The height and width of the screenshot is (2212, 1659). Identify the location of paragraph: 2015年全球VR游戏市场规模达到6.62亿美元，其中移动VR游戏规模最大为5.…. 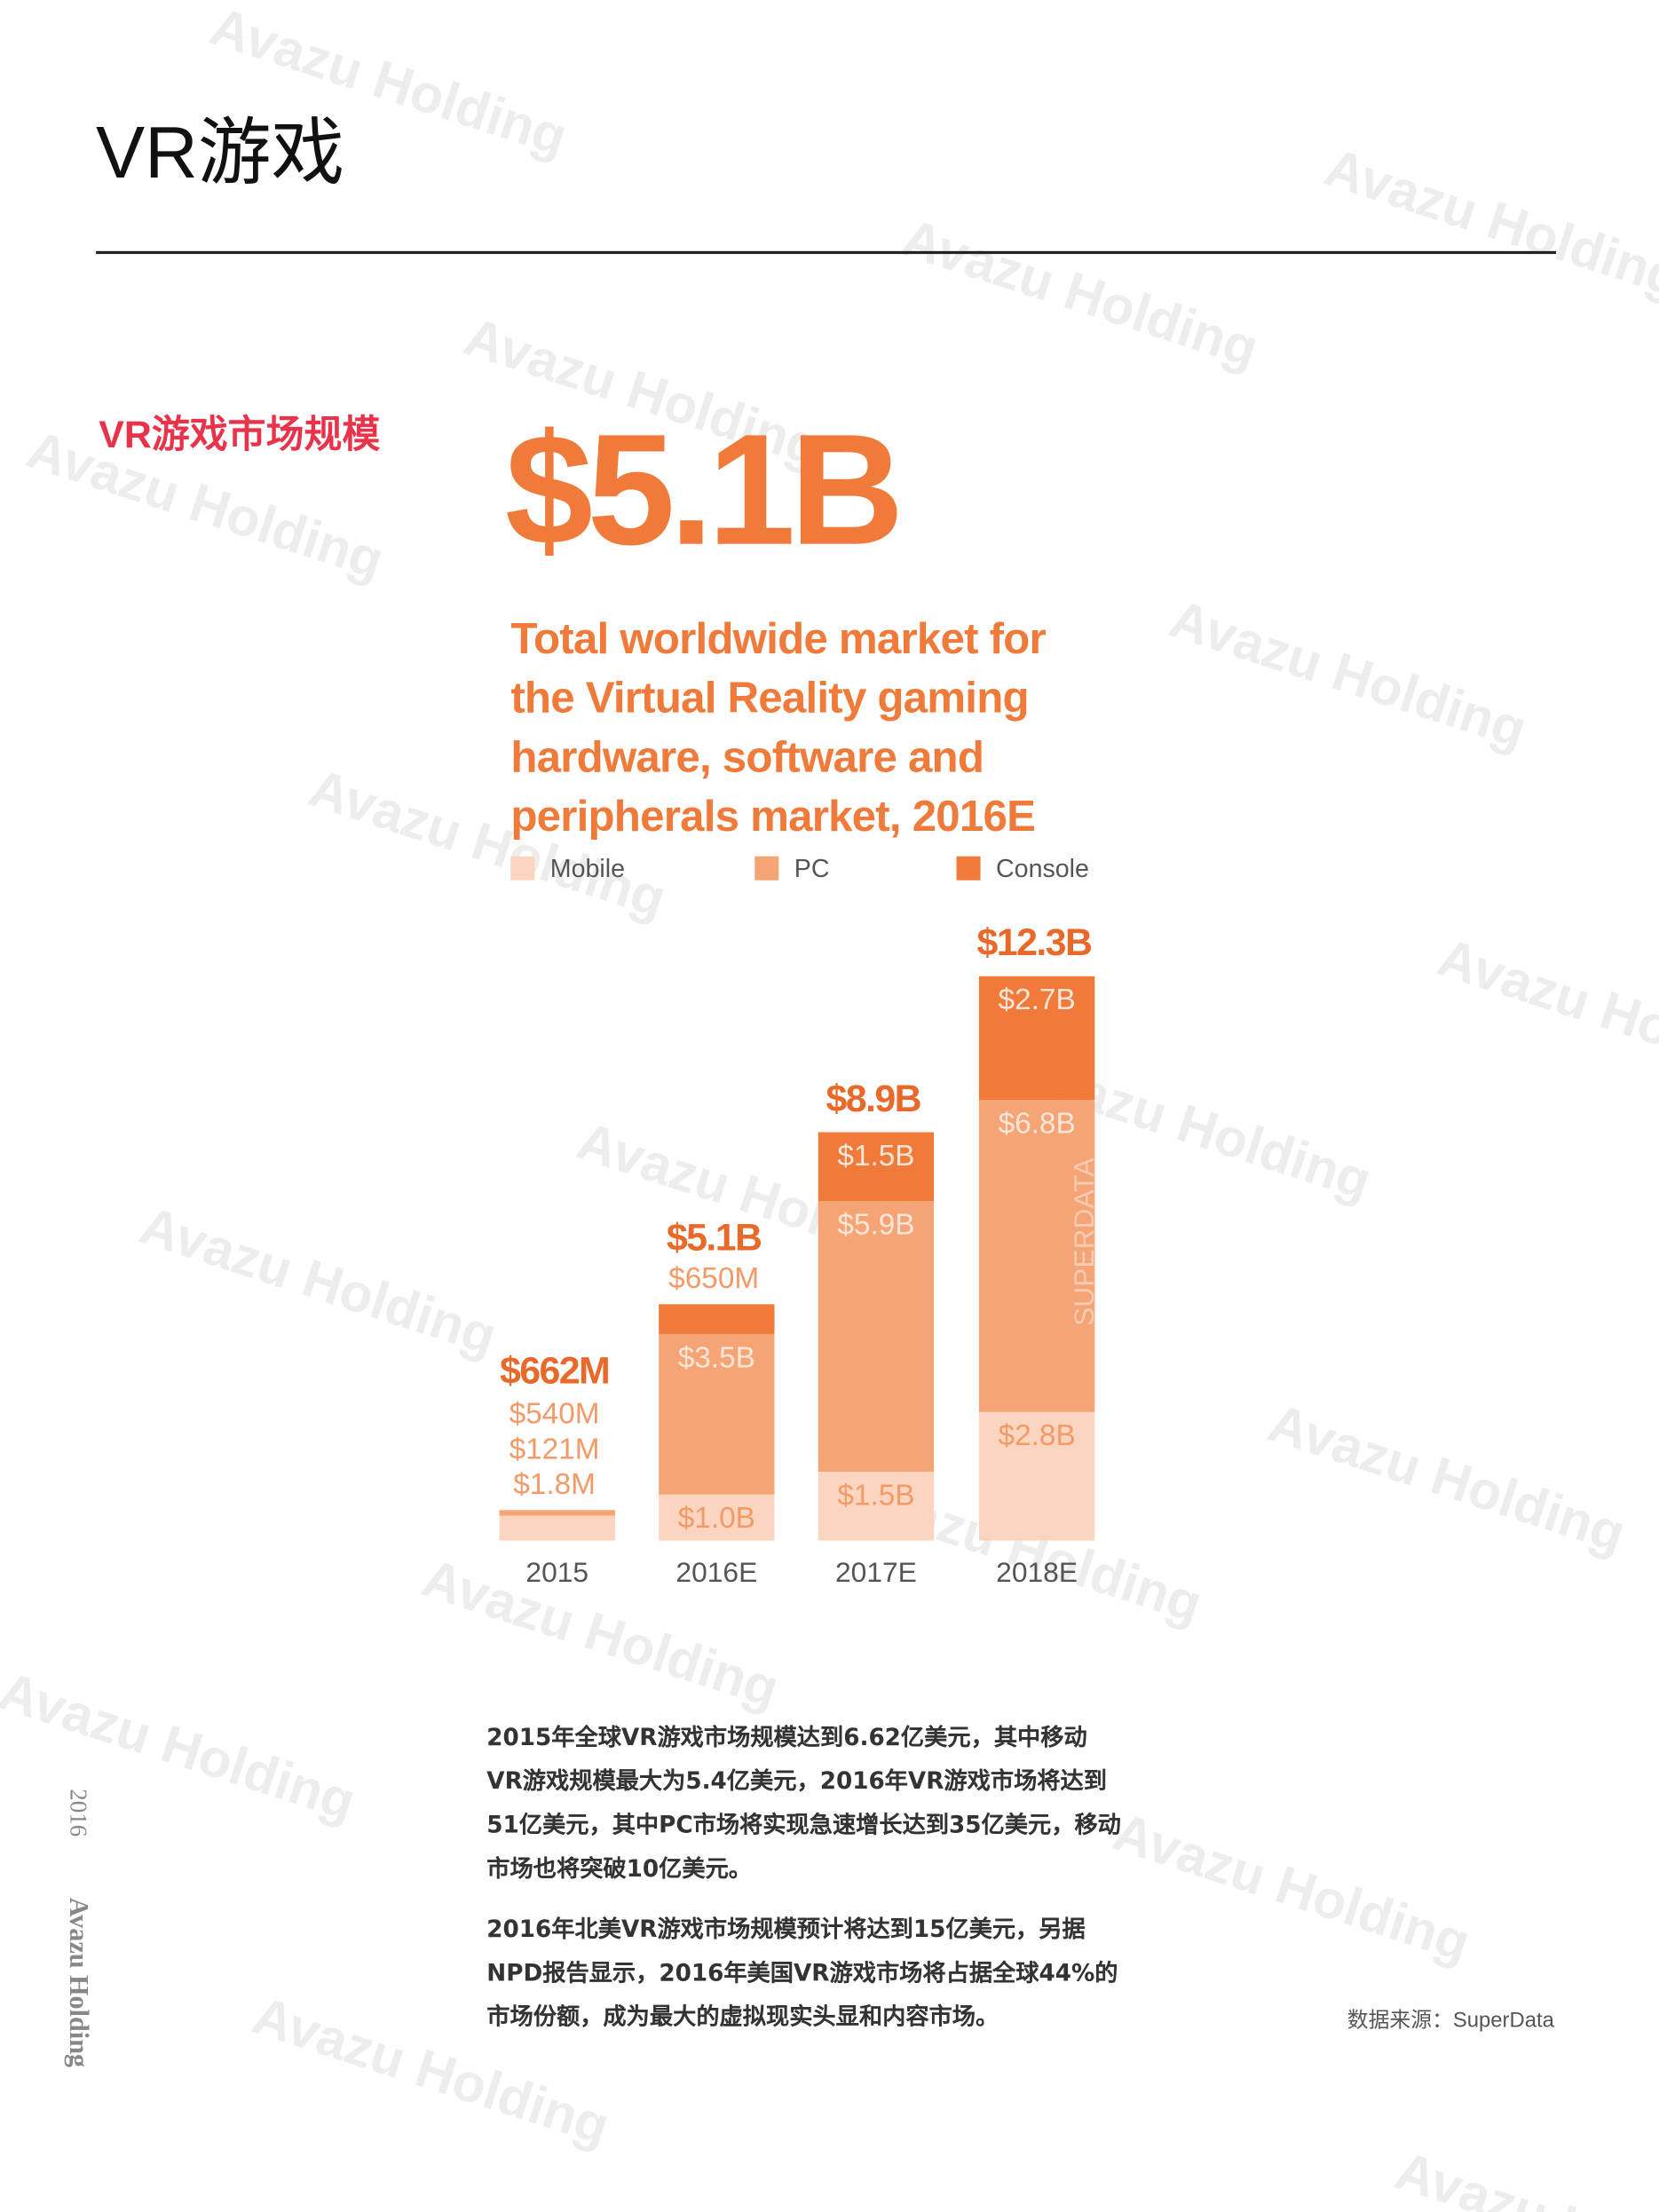
(803, 1803).